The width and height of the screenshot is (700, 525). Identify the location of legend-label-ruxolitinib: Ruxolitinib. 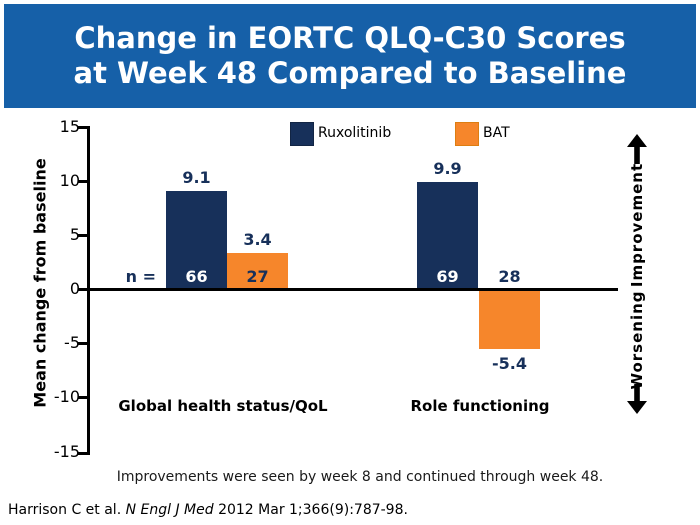
(355, 133).